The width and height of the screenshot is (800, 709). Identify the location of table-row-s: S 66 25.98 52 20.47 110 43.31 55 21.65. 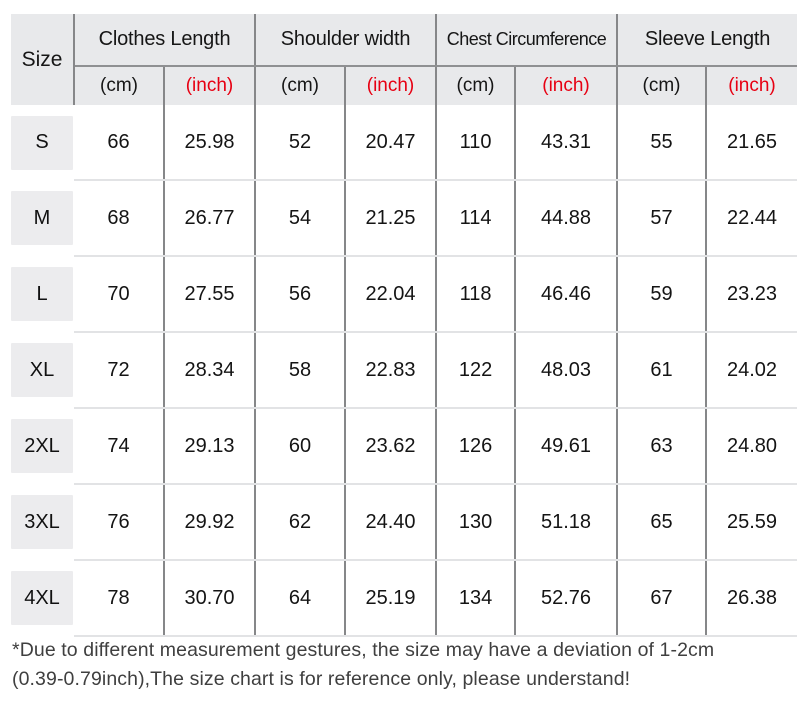
(404, 143).